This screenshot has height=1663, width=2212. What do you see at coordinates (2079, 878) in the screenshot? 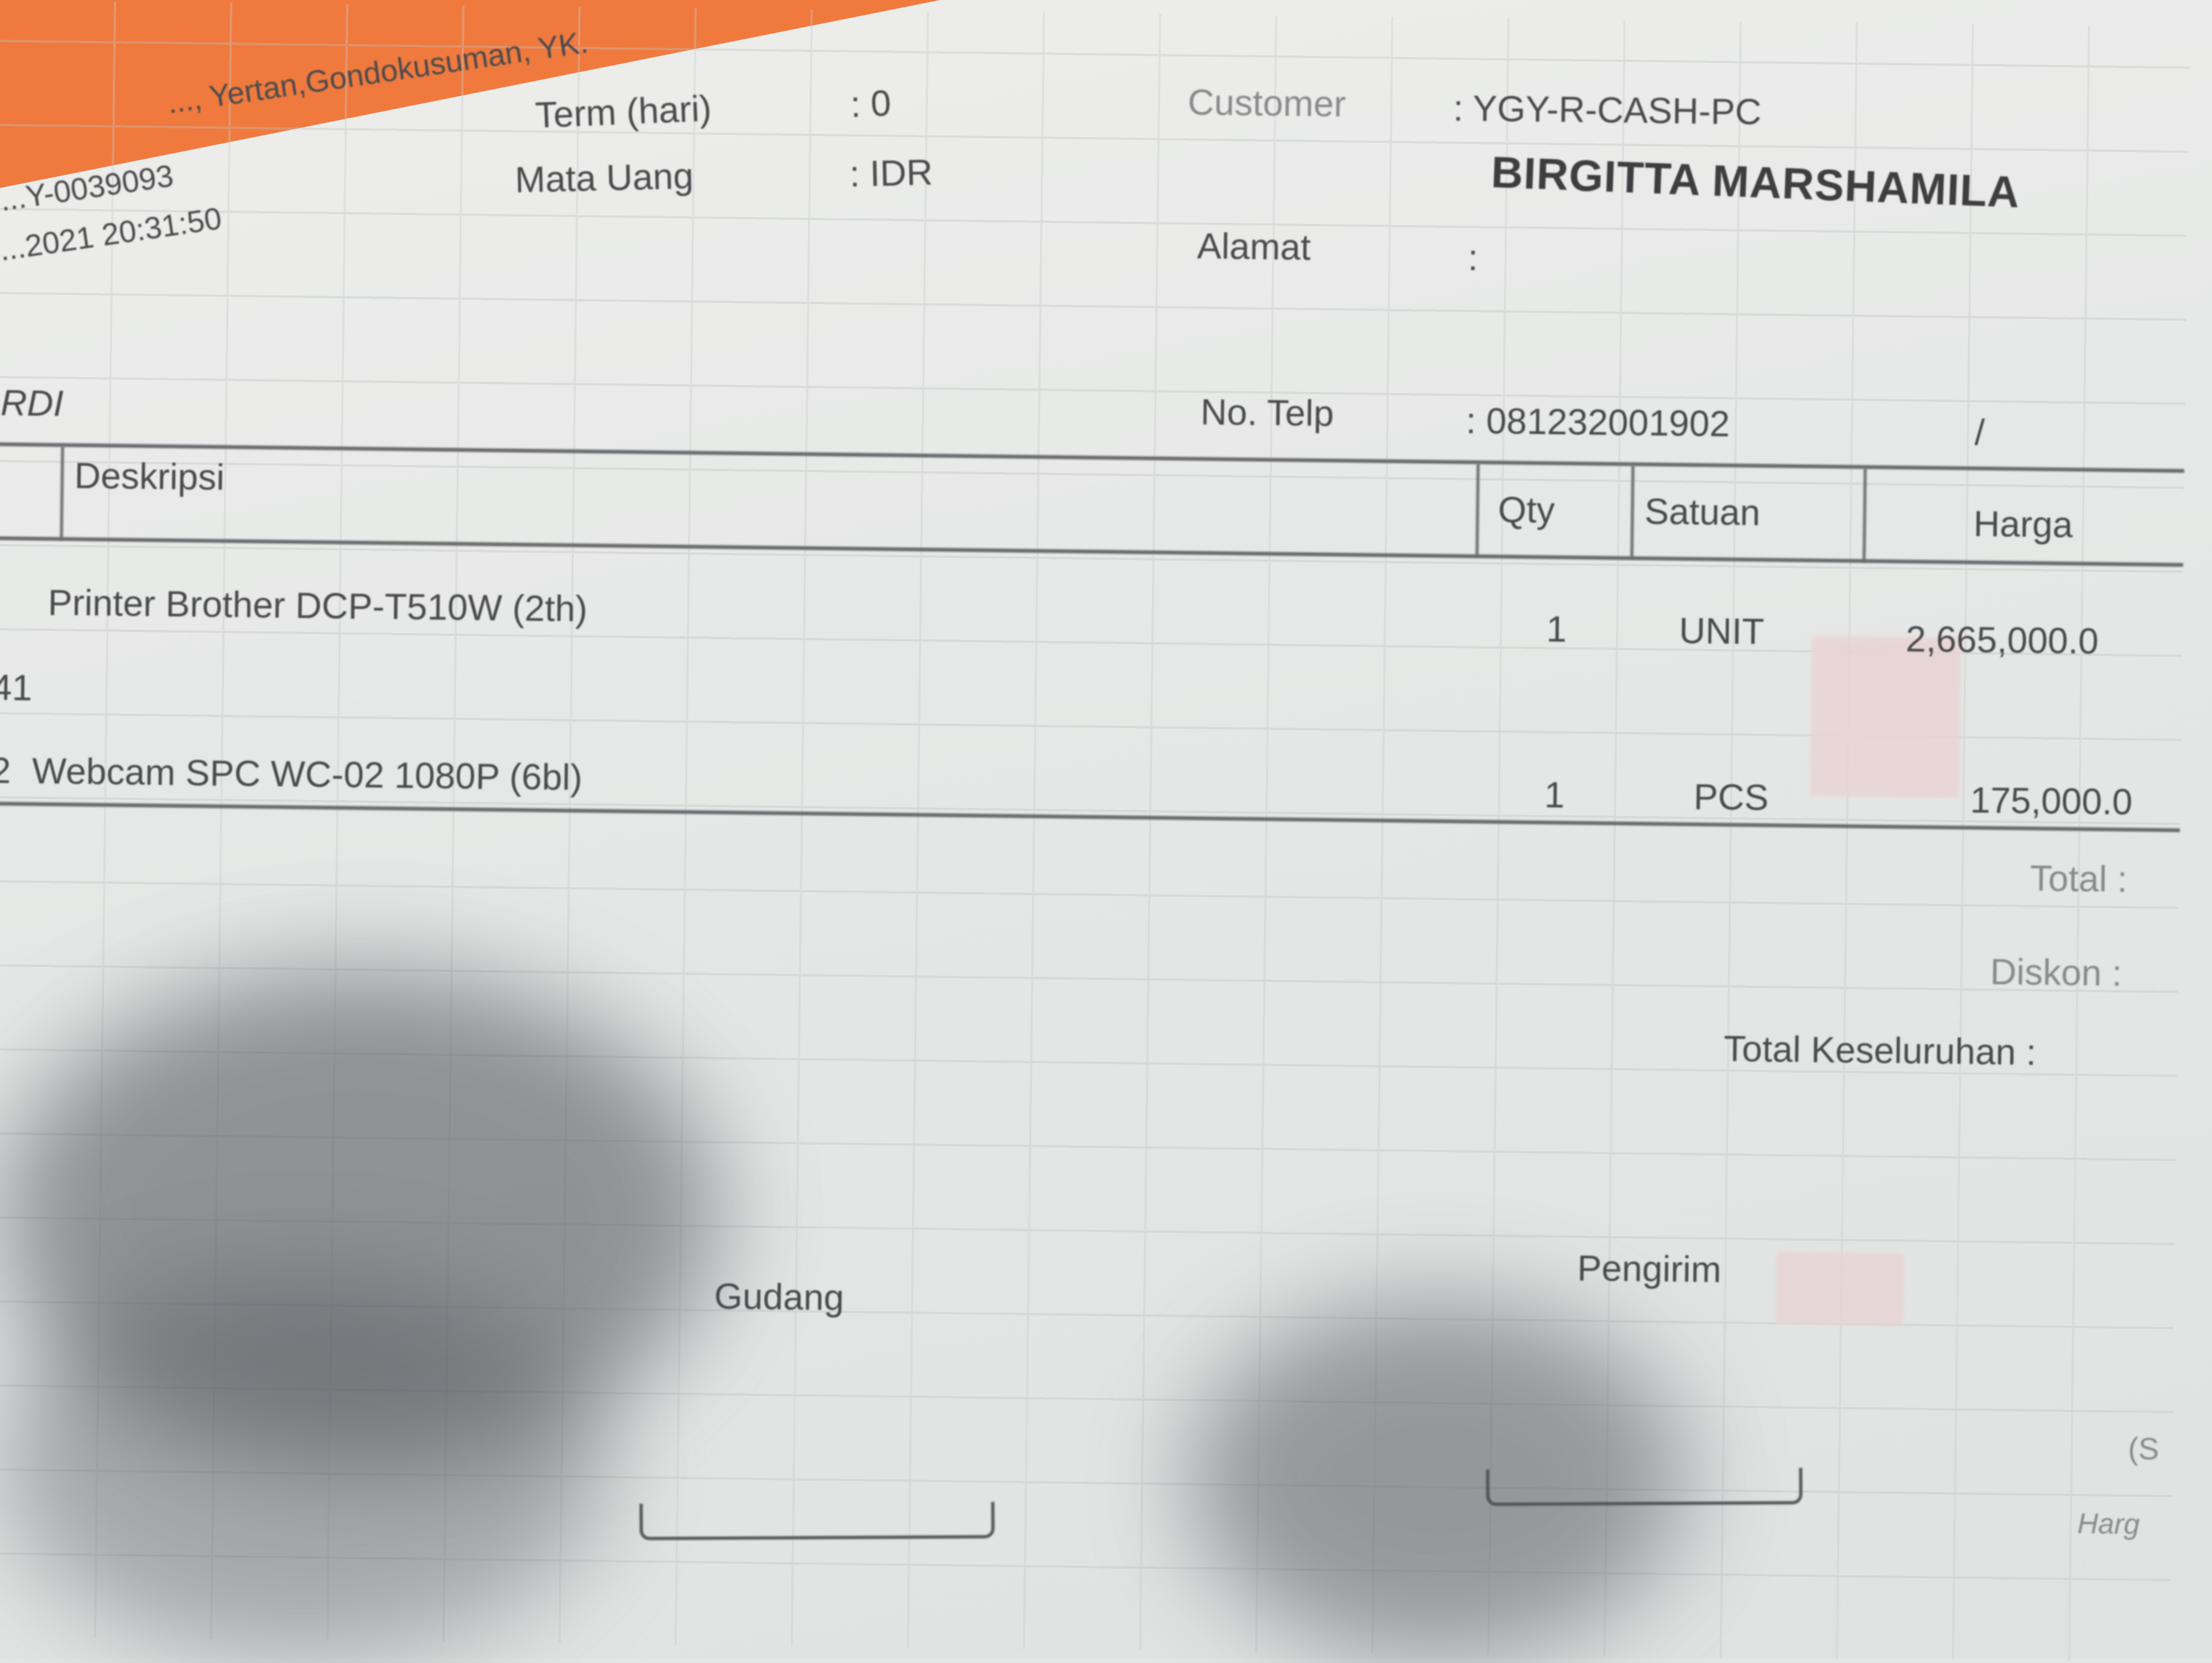
I see `total-label: Total :` at bounding box center [2079, 878].